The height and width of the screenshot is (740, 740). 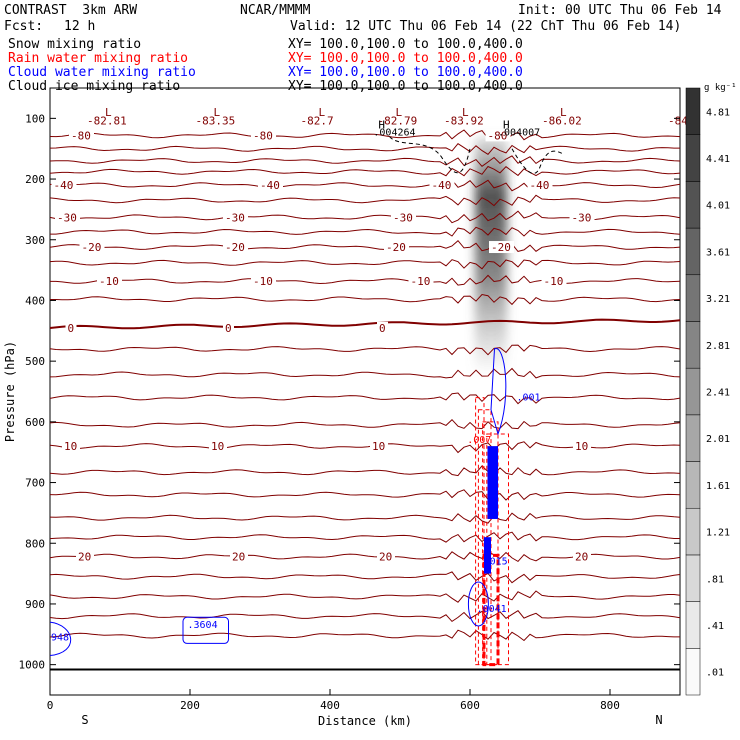 I want to click on low-value: -86.02, so click(x=562, y=120).